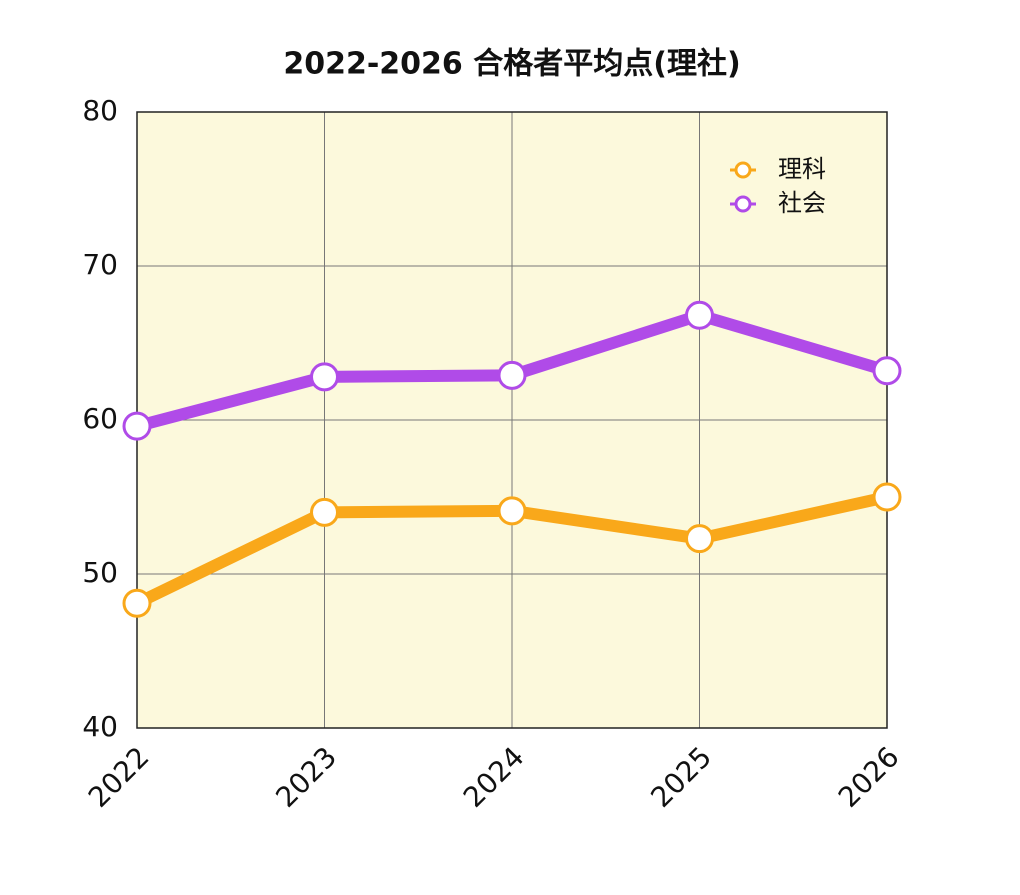  Describe the element at coordinates (306, 777) in the screenshot. I see `x-tick-label: 2023` at that location.